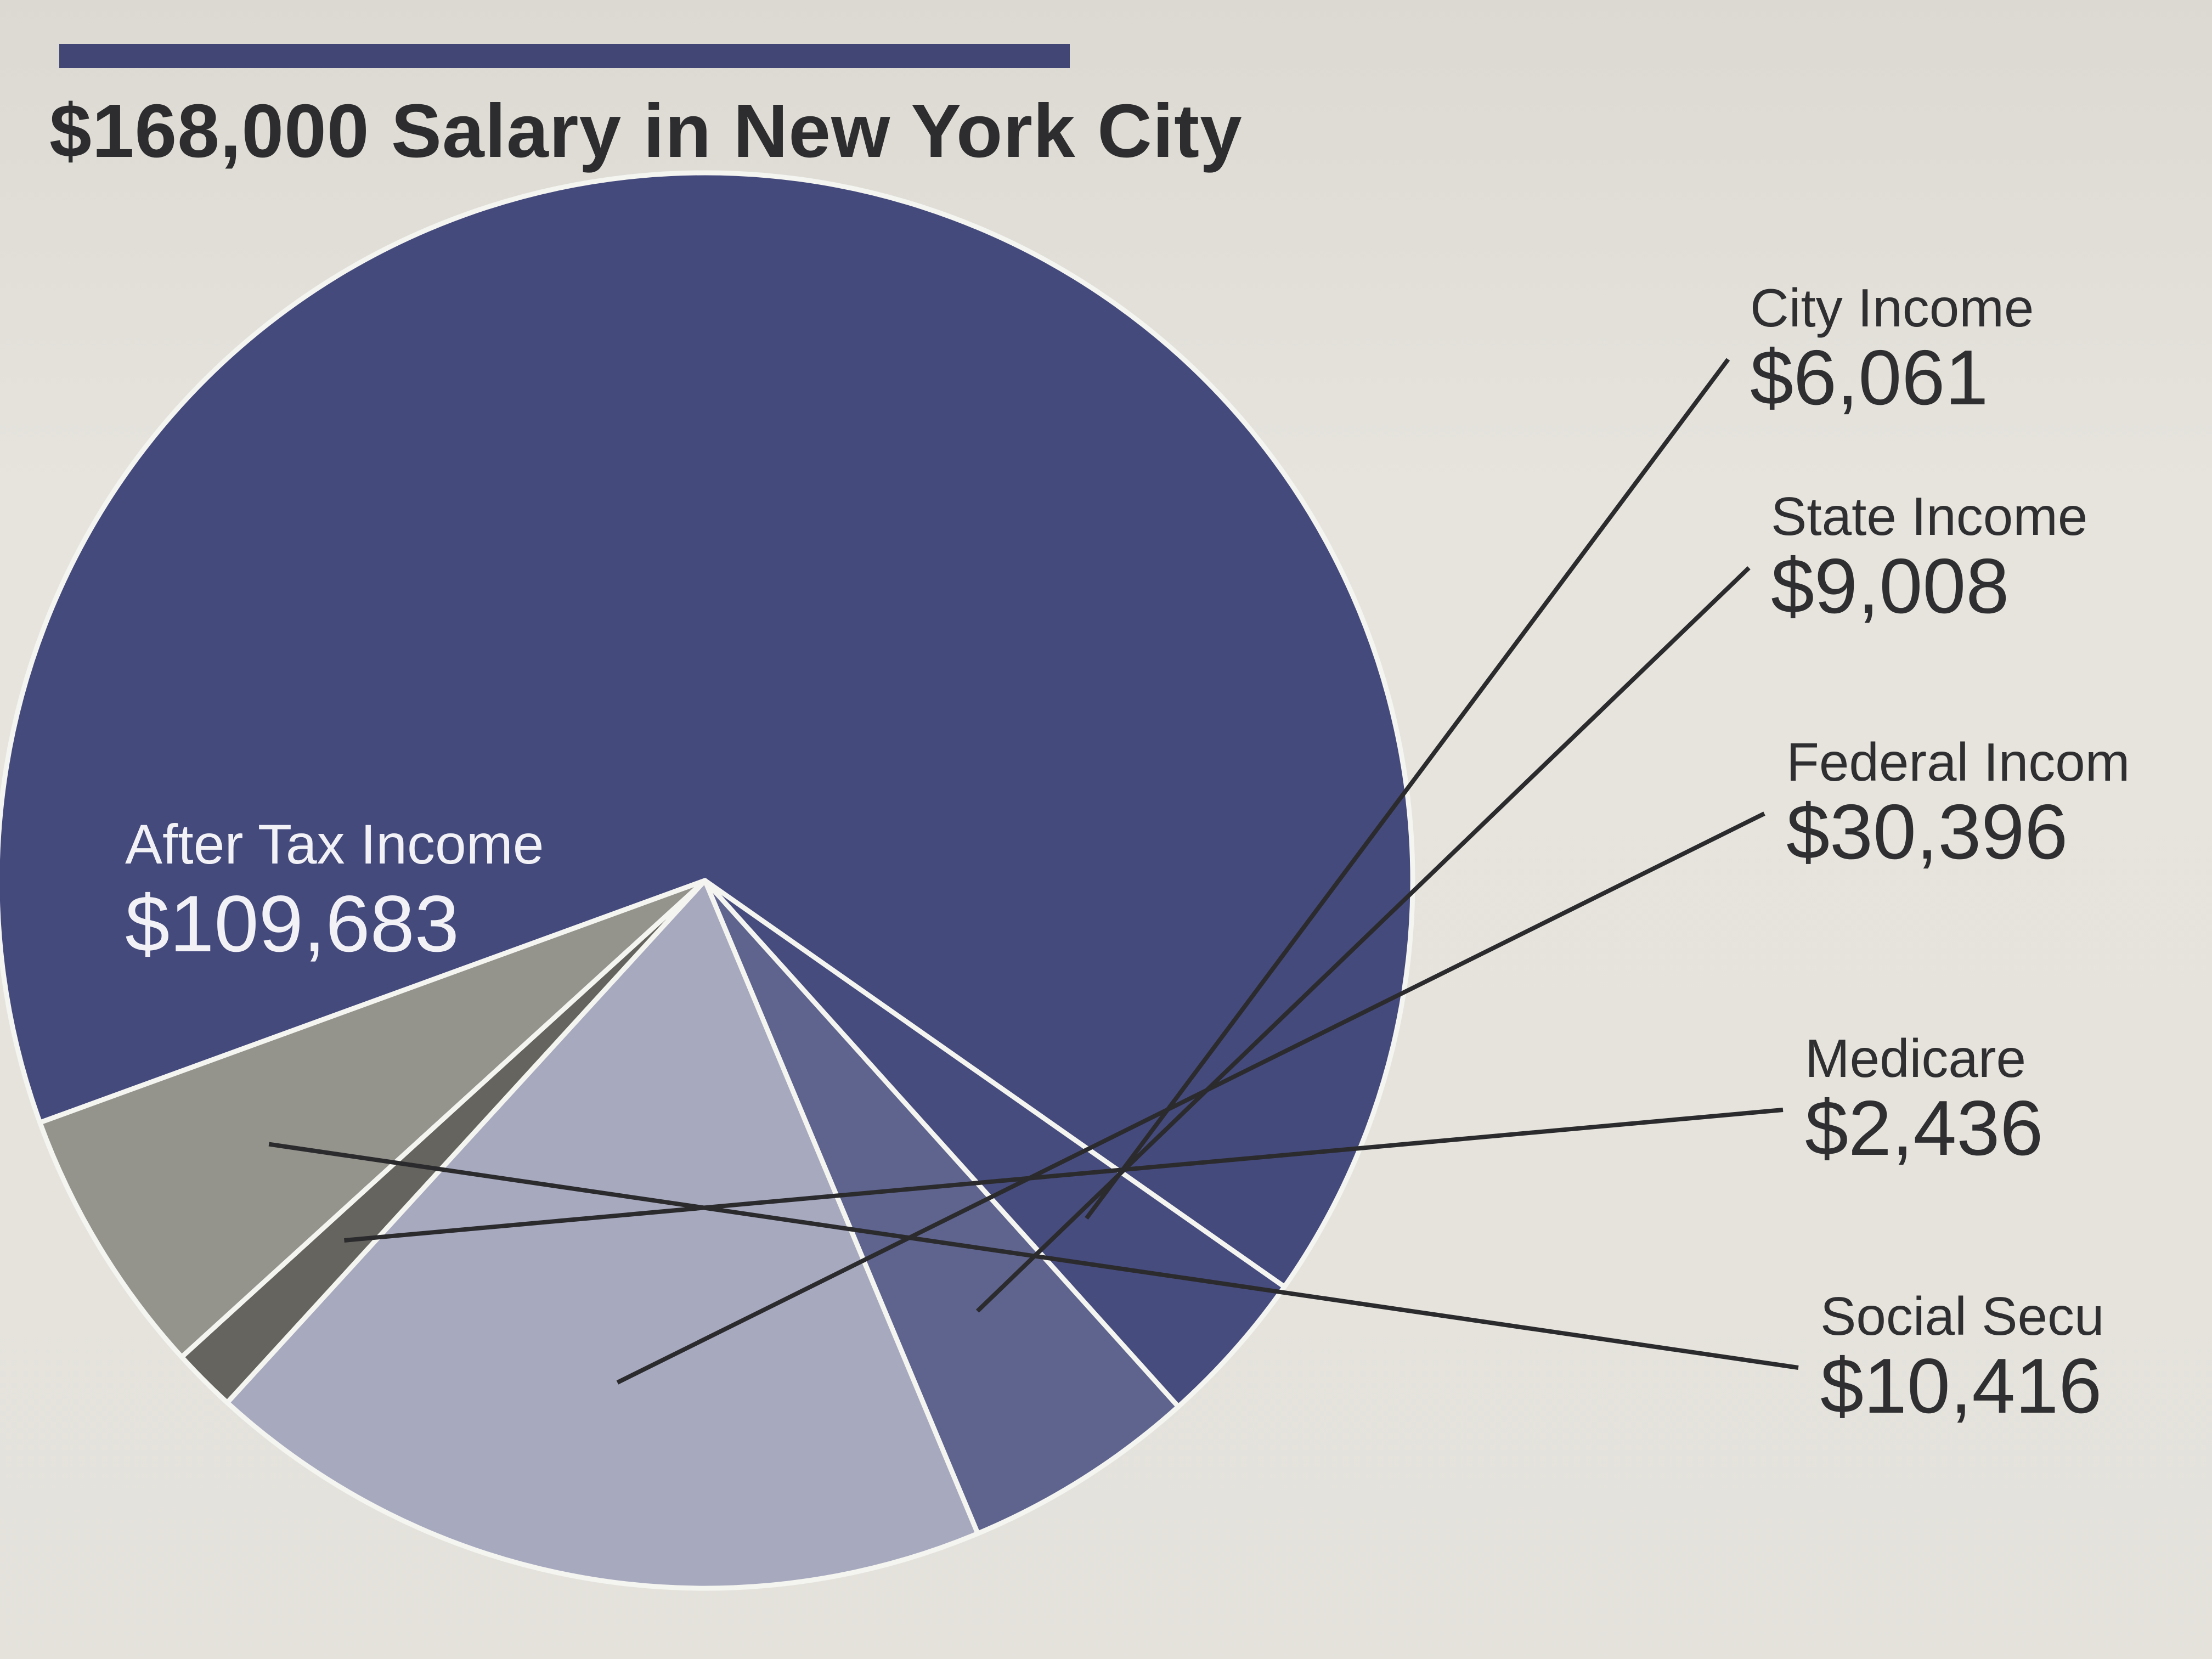 This screenshot has width=2212, height=1659. I want to click on label-after-tax-income: After Tax Income $109,683, so click(334, 891).